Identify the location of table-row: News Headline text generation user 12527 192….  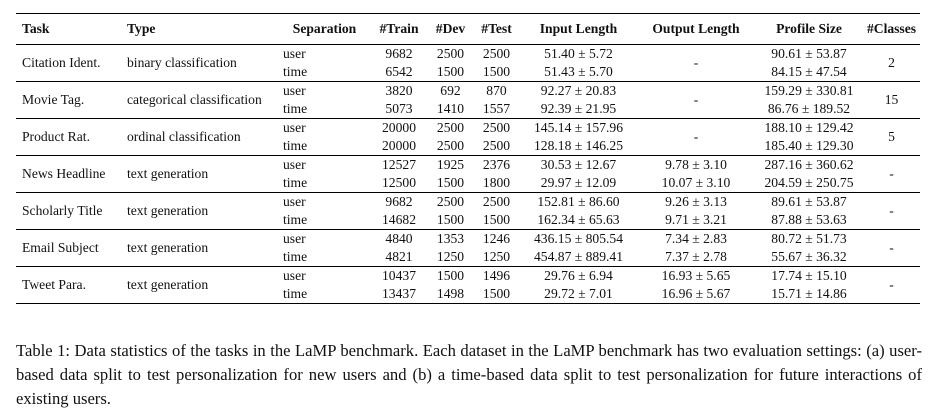
(468, 168).